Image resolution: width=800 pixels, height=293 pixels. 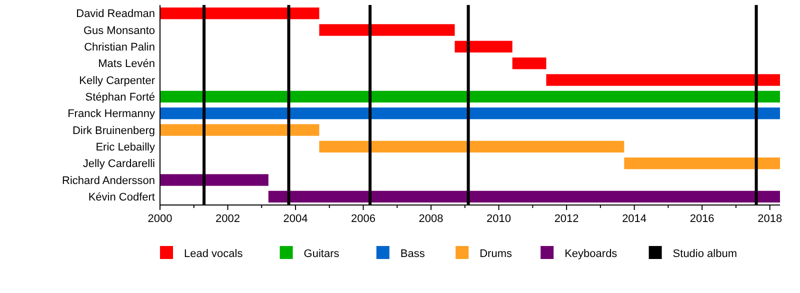 I want to click on x-tick-label: 2018, so click(x=770, y=219).